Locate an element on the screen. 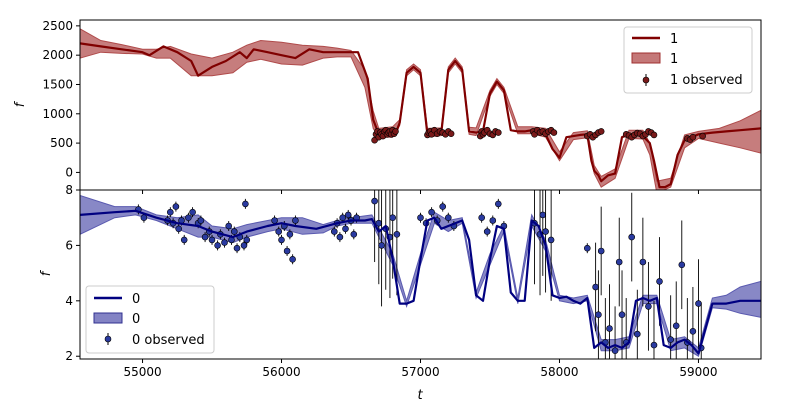  top-legend-label-observed: 1 observed is located at coordinates (706, 80).